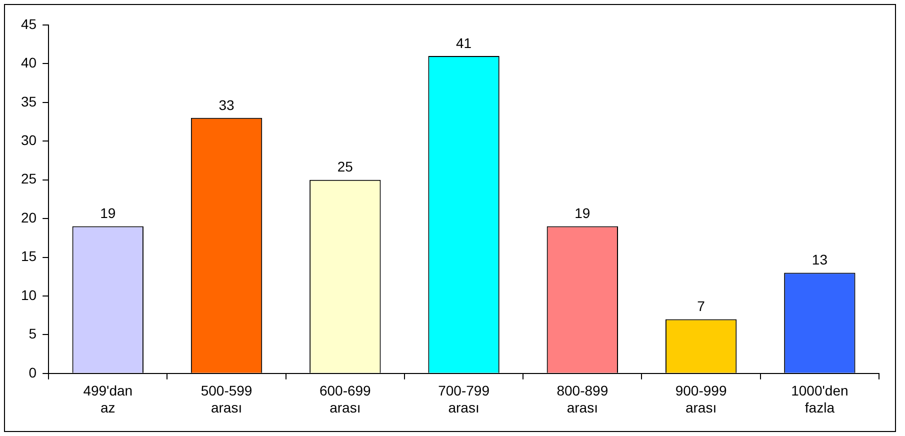  I want to click on x-tick-label: 600-699 arası, so click(345, 399).